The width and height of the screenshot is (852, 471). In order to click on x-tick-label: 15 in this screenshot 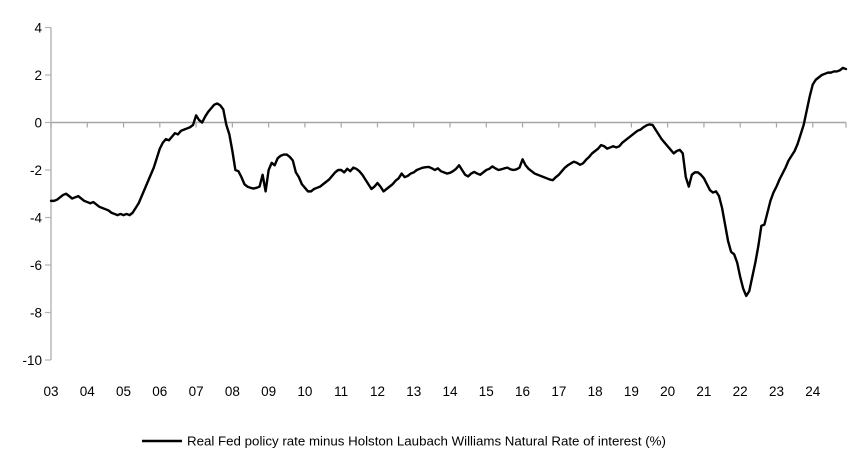, I will do `click(486, 391)`.